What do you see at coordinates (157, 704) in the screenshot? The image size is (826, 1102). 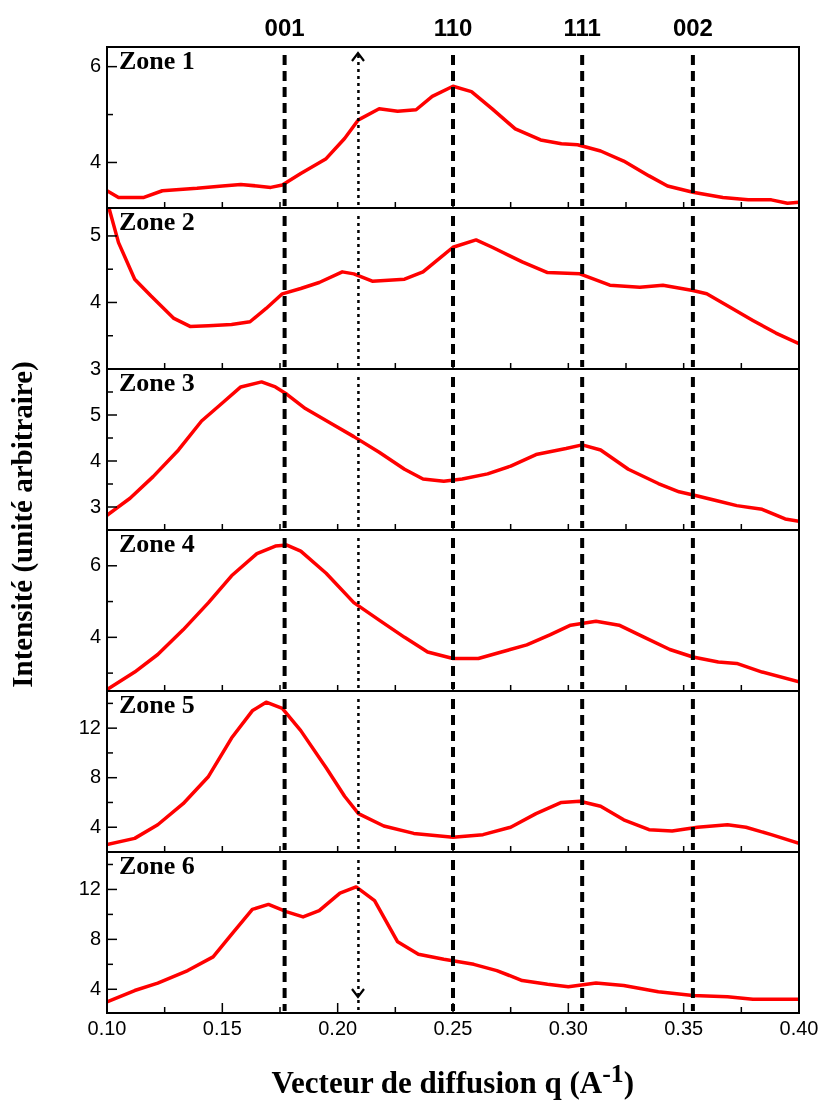 I see `annotation: Zone 5` at bounding box center [157, 704].